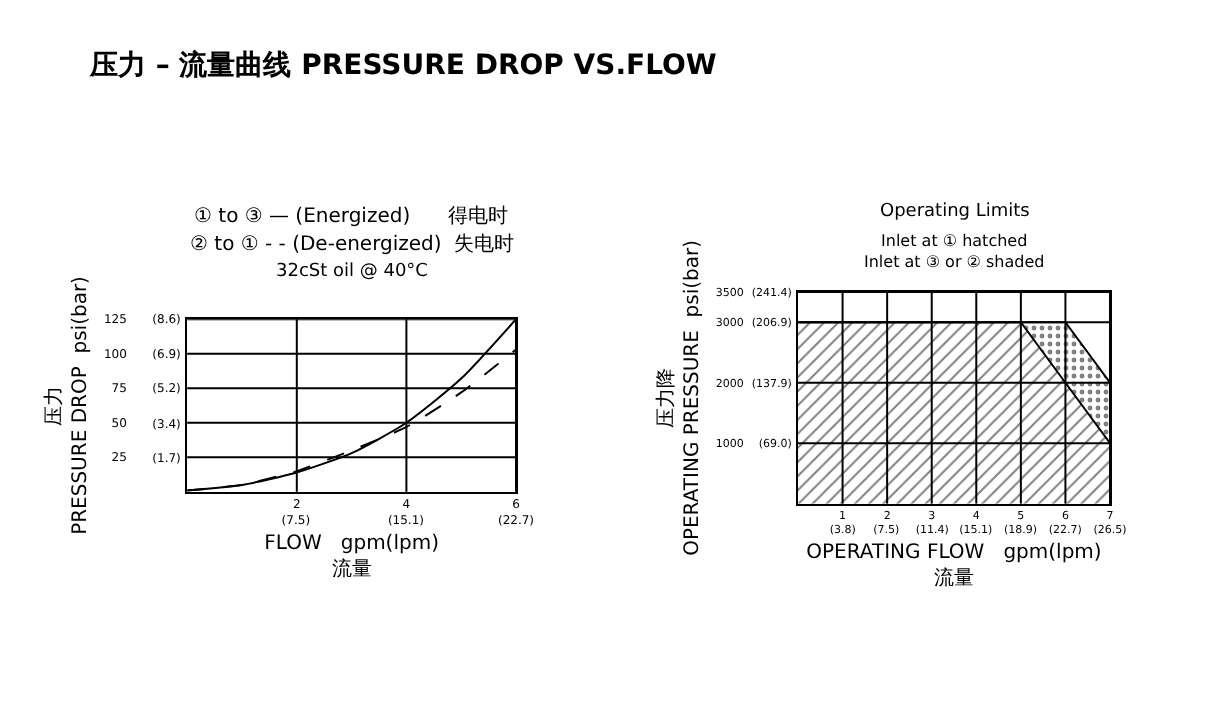 This screenshot has height=702, width=1218. I want to click on chart-subtitle: Inlet at ① hatched Inlet at ③ or ② shaded, so click(954, 251).